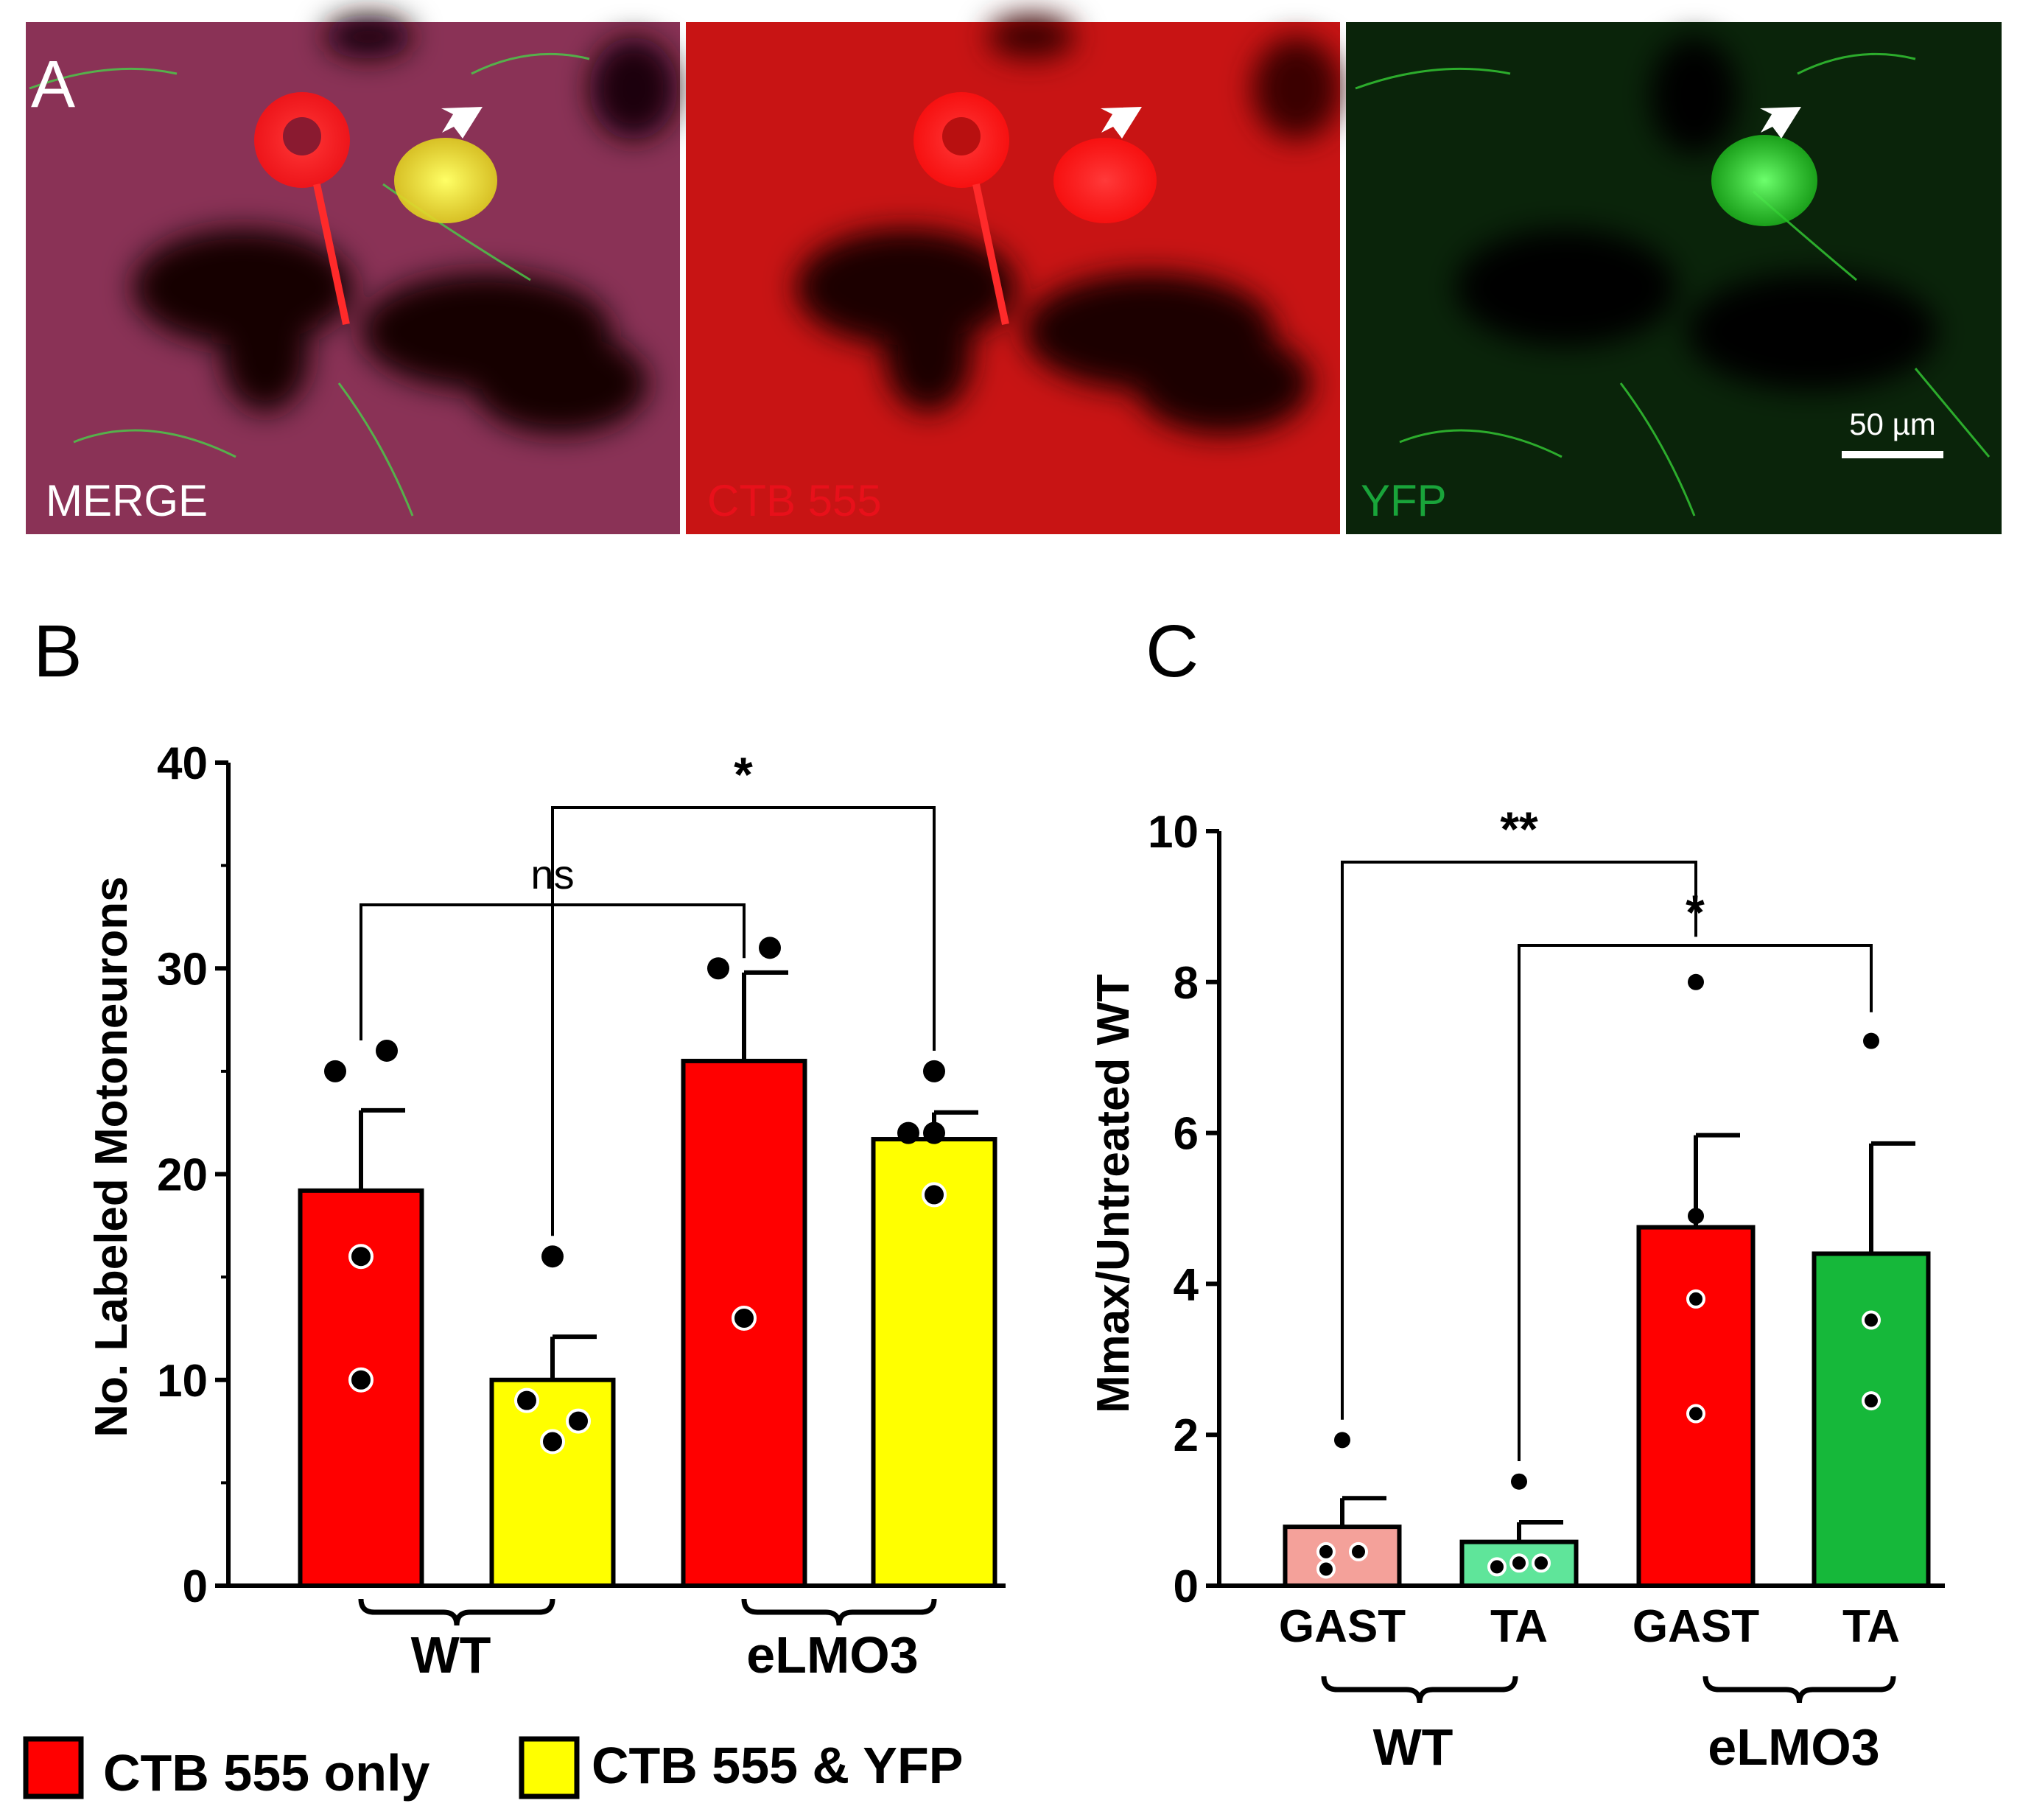  I want to click on chart-c-y-tick-label: 6, so click(1187, 1134).